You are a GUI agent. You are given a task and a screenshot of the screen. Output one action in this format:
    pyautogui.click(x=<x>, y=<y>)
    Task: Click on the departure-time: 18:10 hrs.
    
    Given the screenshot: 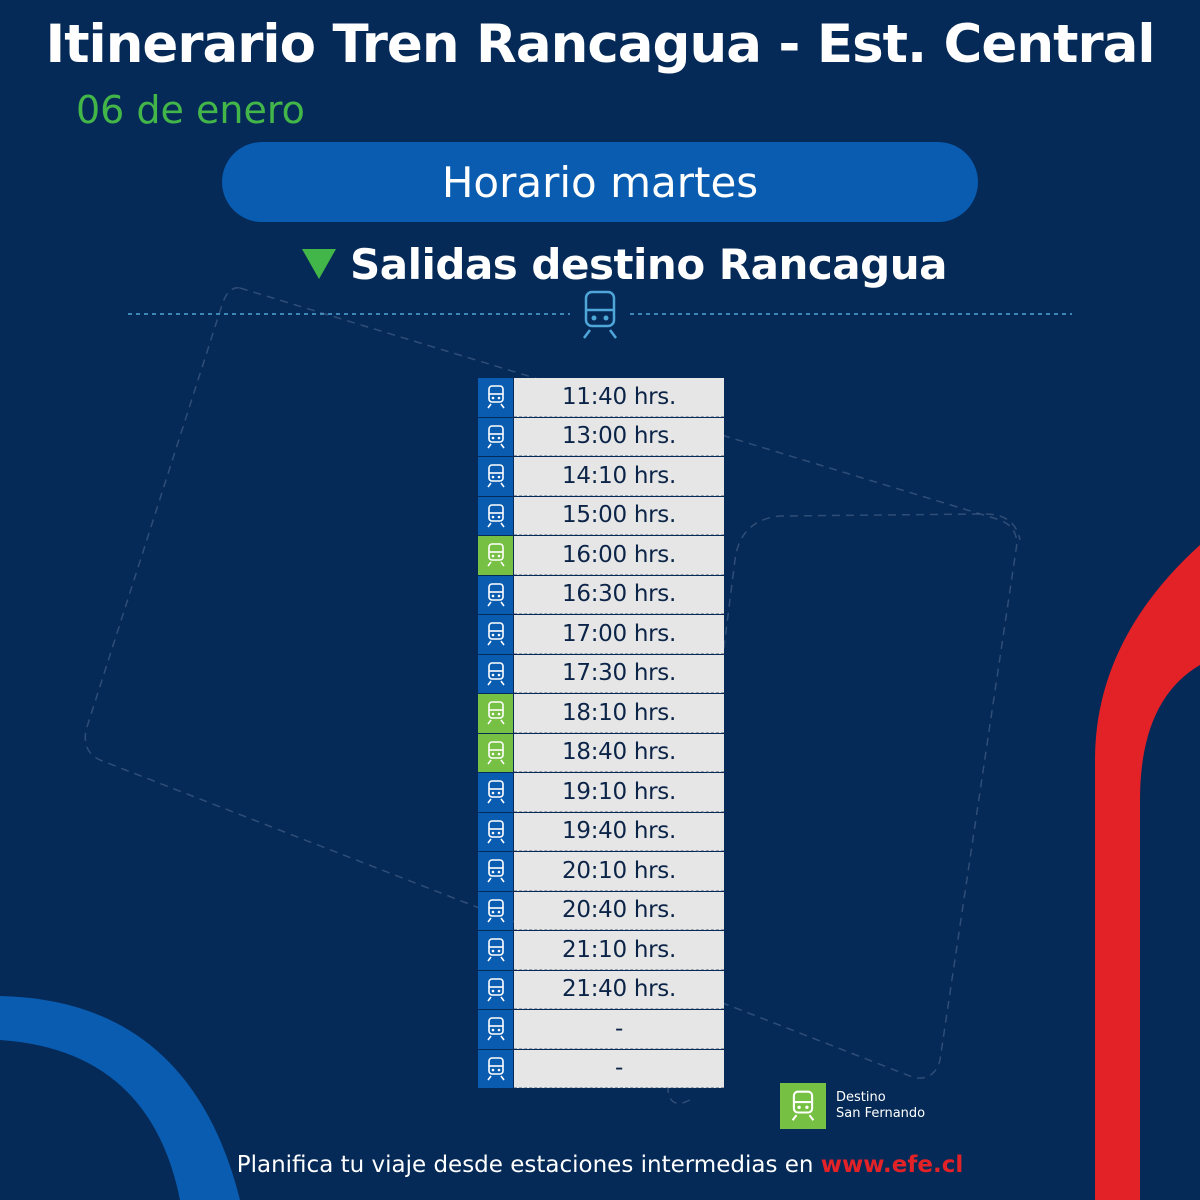 What is the action you would take?
    pyautogui.click(x=619, y=713)
    